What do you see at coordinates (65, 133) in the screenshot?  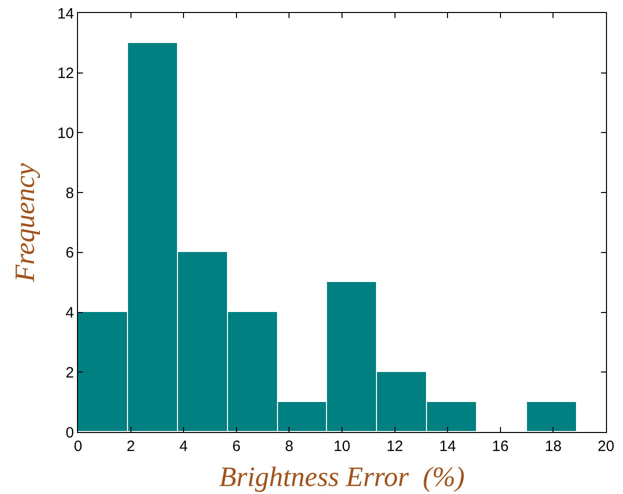 I see `y-tick-label: 10` at bounding box center [65, 133].